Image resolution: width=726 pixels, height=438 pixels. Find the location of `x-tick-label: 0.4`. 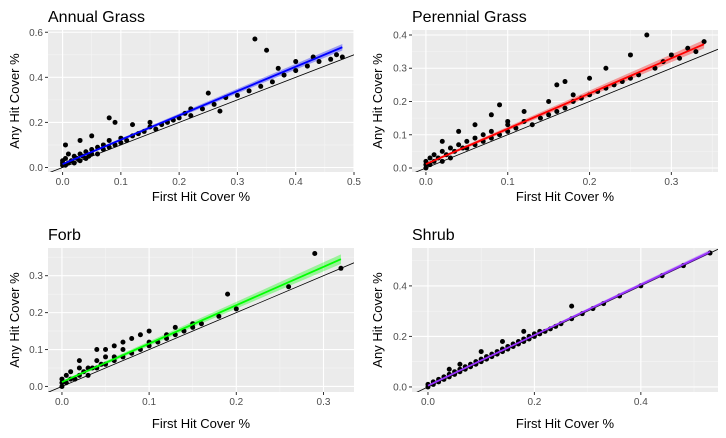

x-tick-label: 0.4 is located at coordinates (296, 182).